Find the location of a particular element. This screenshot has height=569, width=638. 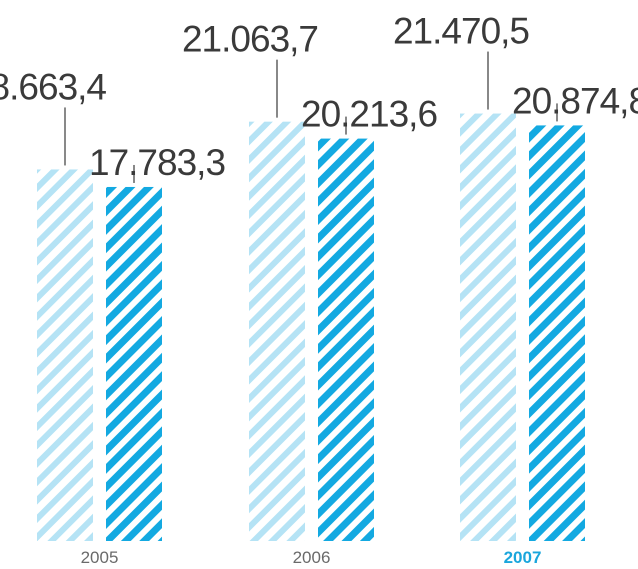

x-tick-label-2006: 2006 is located at coordinates (312, 557).